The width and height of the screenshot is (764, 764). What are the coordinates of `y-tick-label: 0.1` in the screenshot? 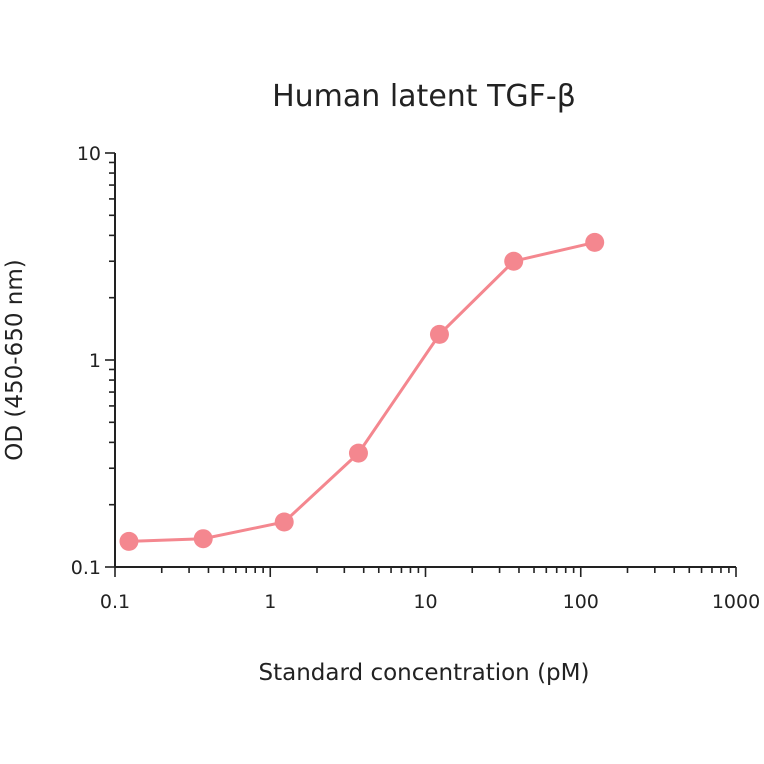 It's located at (86, 568).